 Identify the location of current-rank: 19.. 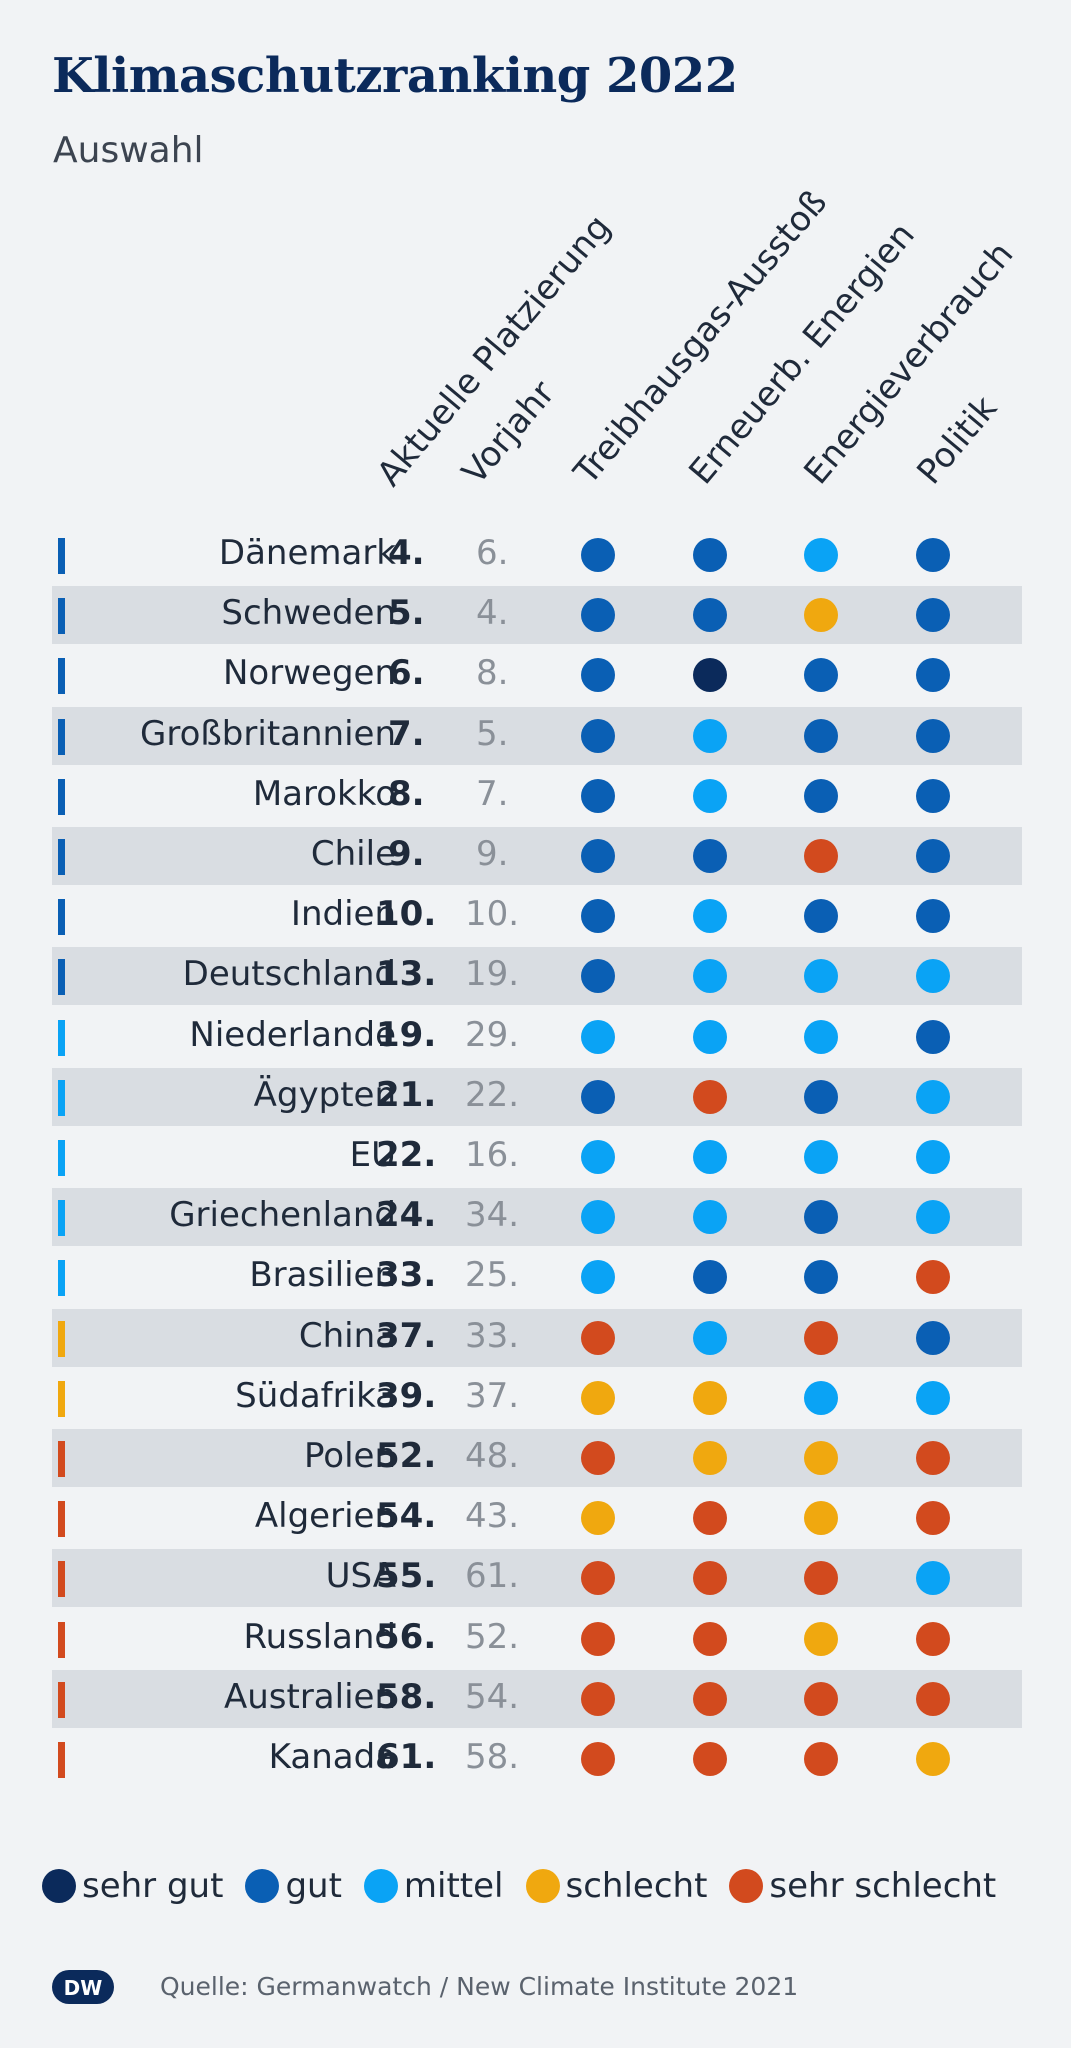
(406, 1035).